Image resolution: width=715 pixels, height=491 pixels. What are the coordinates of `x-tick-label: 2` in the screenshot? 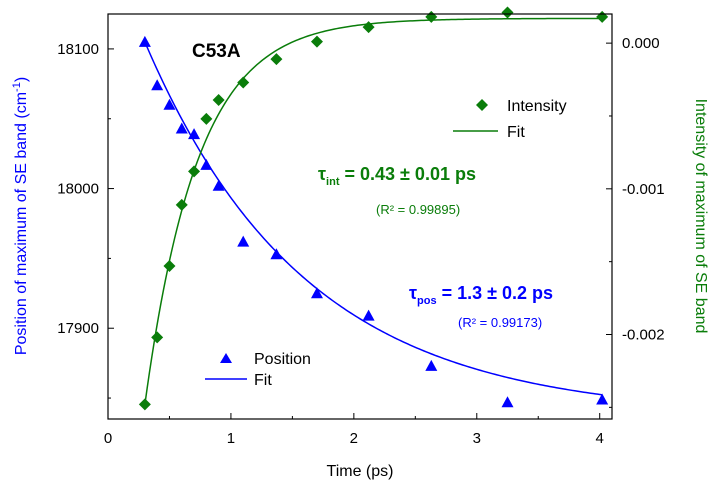 It's located at (354, 438).